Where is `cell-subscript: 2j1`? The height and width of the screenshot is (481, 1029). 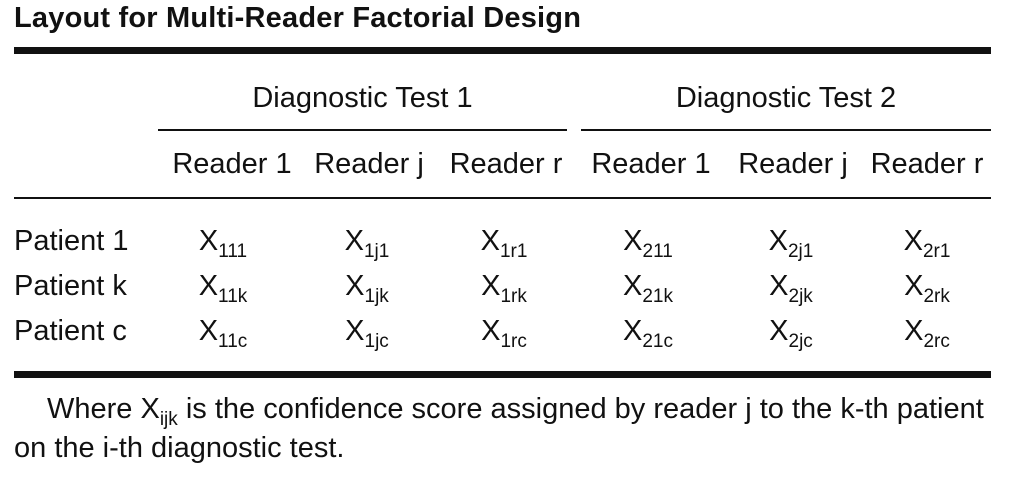
cell-subscript: 2j1 is located at coordinates (800, 251).